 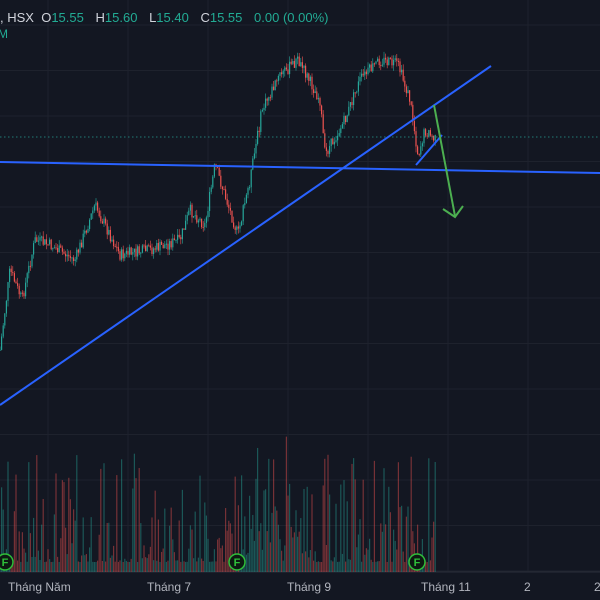 What do you see at coordinates (446, 587) in the screenshot?
I see `x-tick-label: Tháng 11` at bounding box center [446, 587].